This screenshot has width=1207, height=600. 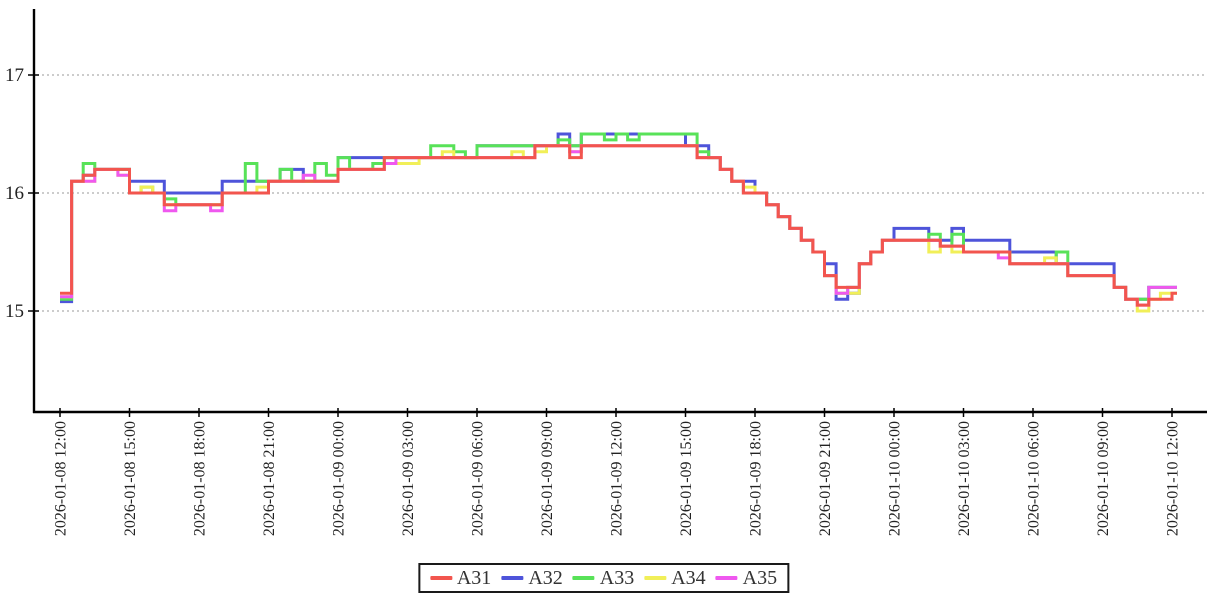 I want to click on y-tick-label: 16, so click(x=14, y=193).